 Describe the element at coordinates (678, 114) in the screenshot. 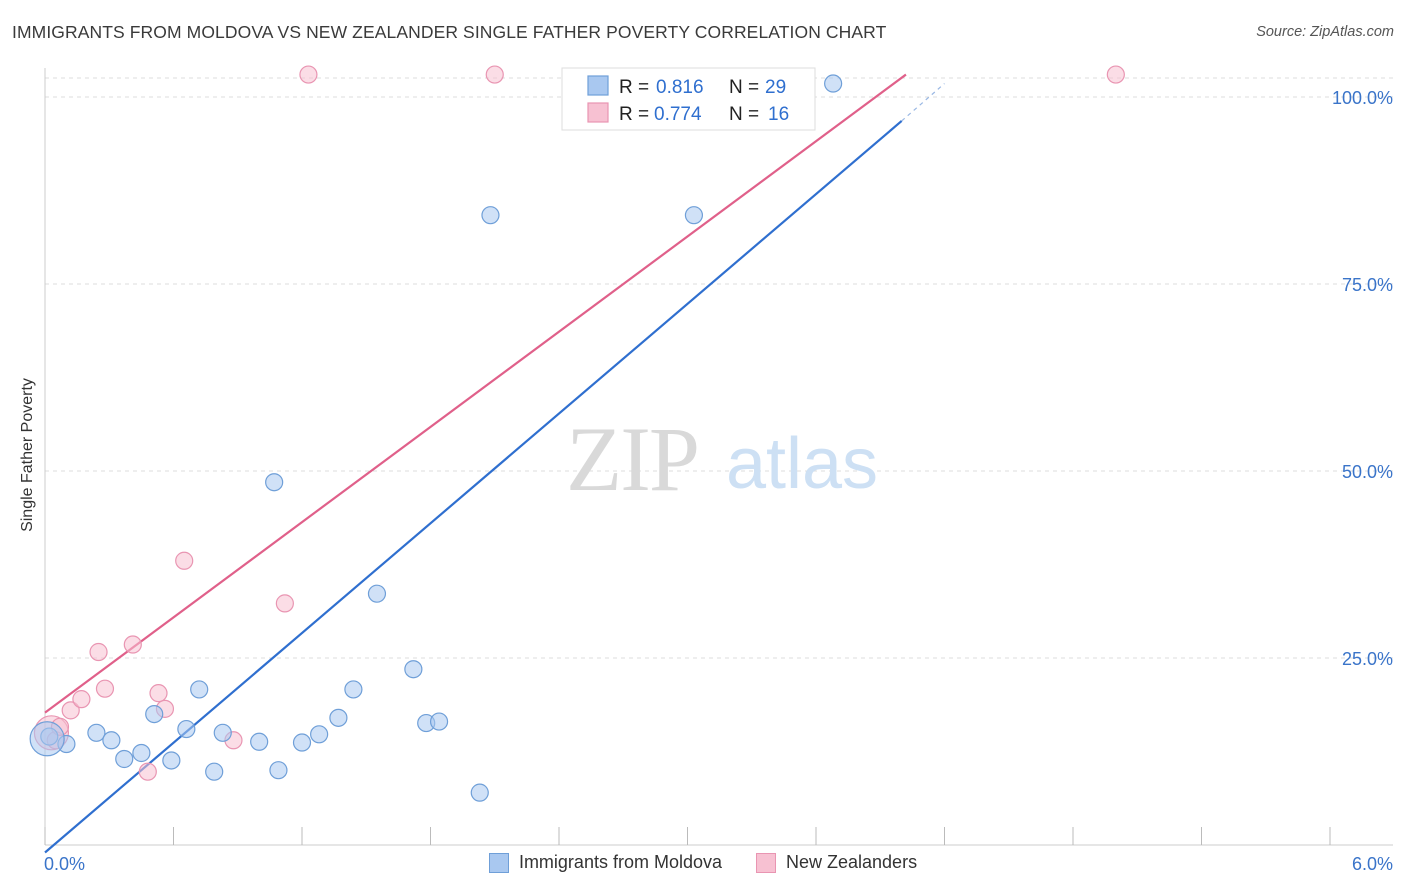

I see `stats-r-value-2: 0.774` at that location.